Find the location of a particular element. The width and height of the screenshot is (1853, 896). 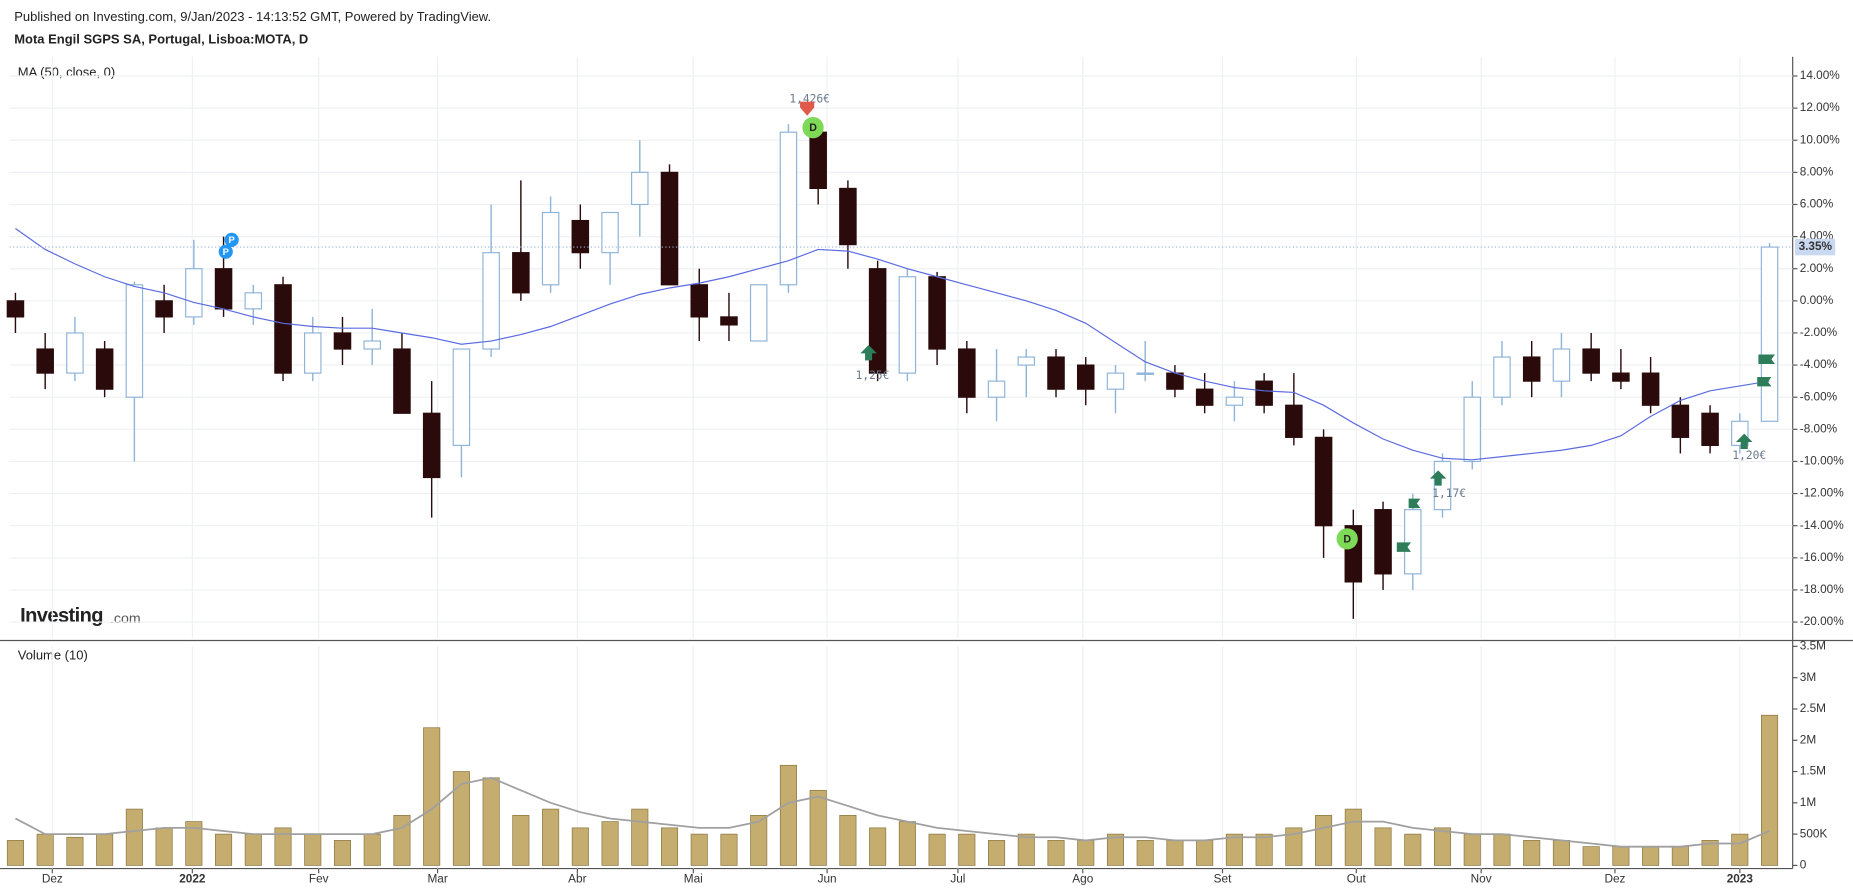

event-label: P is located at coordinates (226, 252).